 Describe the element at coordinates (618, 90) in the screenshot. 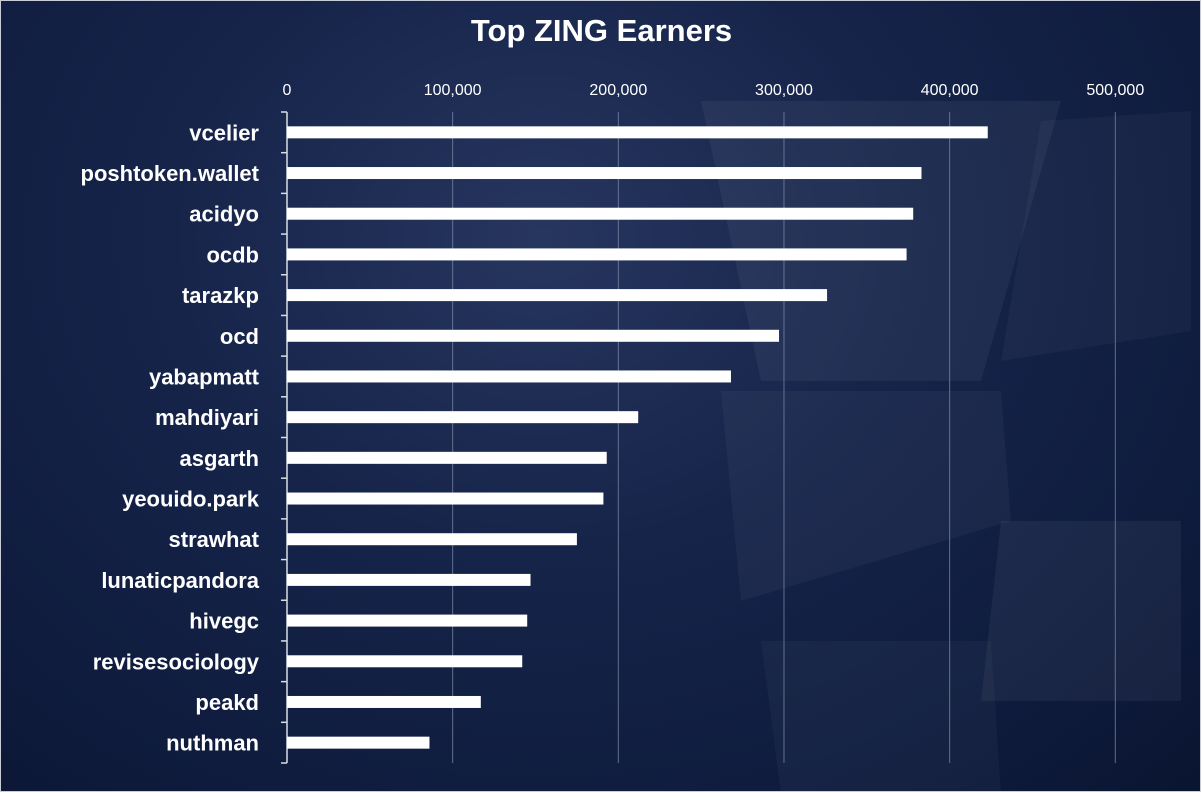

I see `x-tick-label: 200,000` at that location.